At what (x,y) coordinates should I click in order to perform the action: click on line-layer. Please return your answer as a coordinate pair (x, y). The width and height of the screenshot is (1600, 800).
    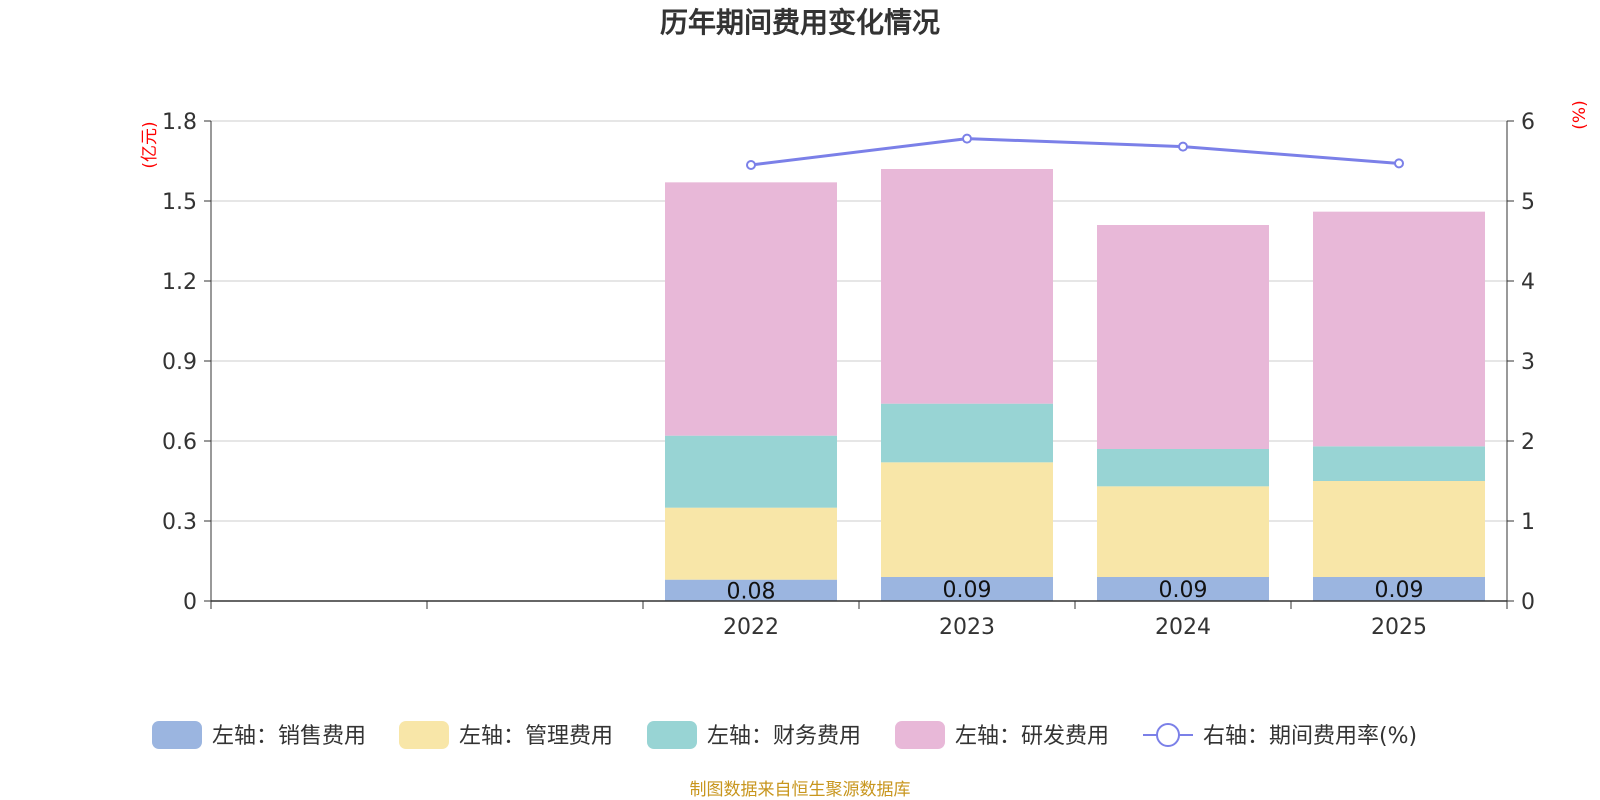
    Looking at the image, I should click on (1075, 151).